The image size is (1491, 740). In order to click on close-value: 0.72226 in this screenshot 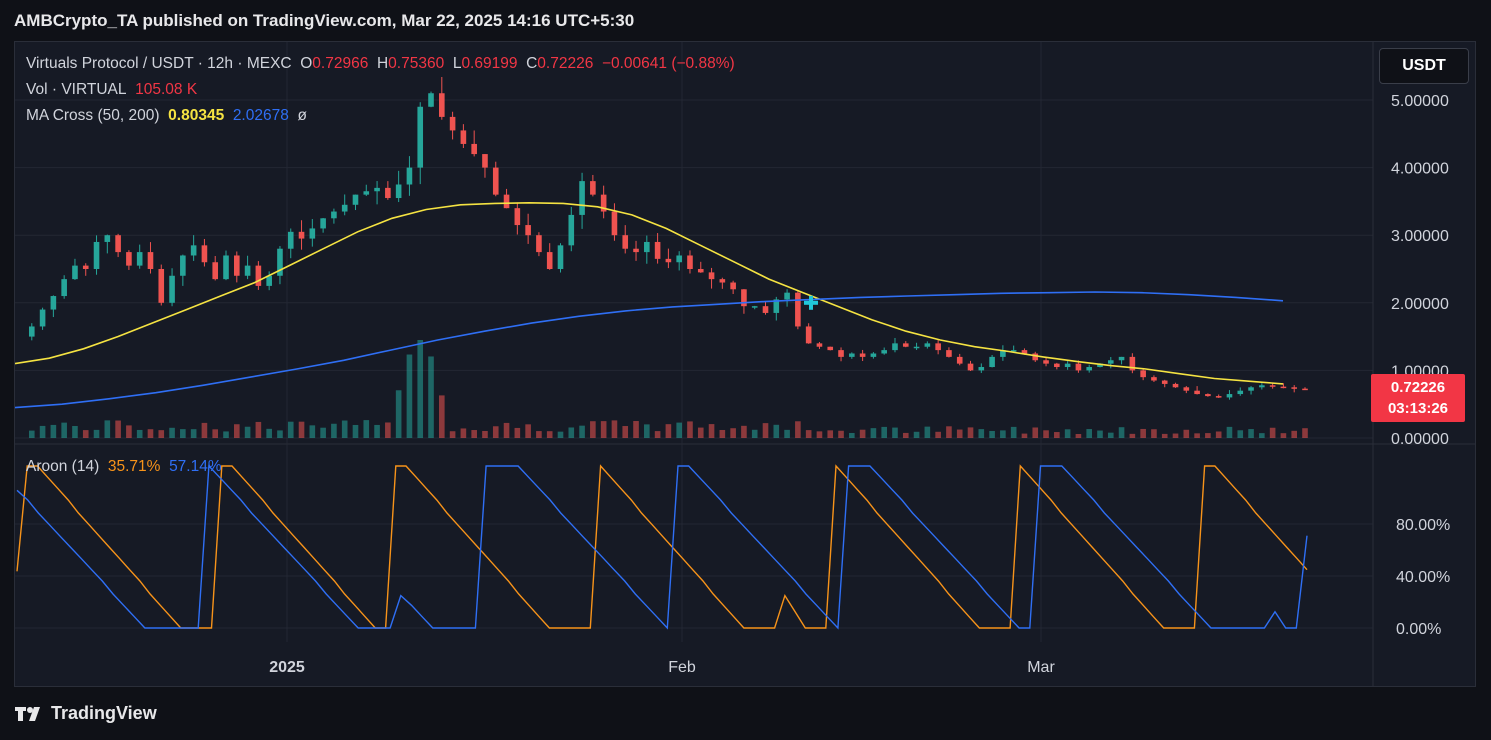, I will do `click(565, 63)`.